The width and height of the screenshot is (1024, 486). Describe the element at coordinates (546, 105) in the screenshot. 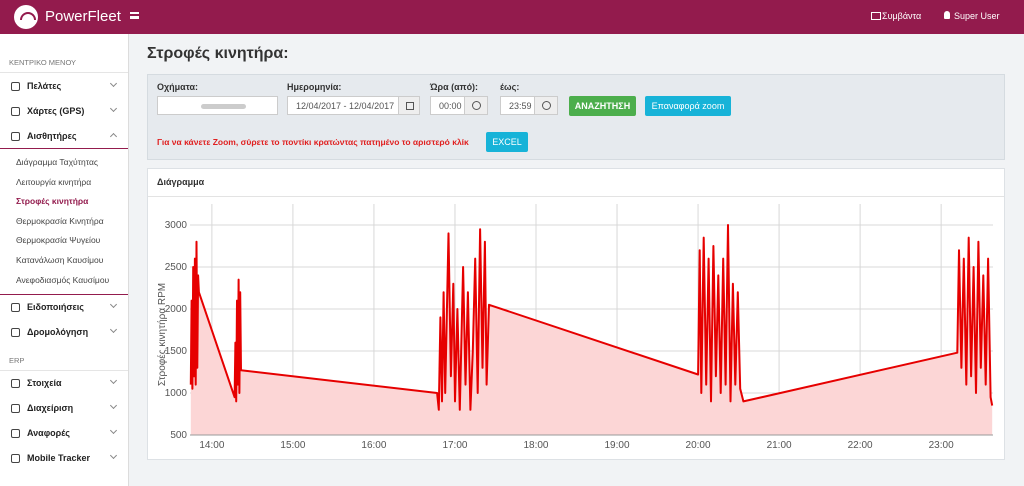

I see `to-clock` at that location.